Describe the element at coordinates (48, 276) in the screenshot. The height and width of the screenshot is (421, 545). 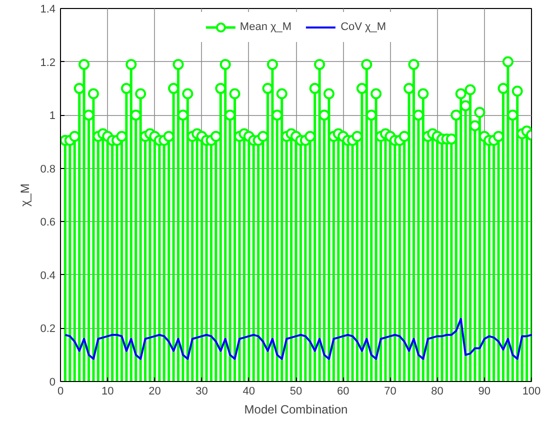
I see `y-tick-label: 0.4` at that location.